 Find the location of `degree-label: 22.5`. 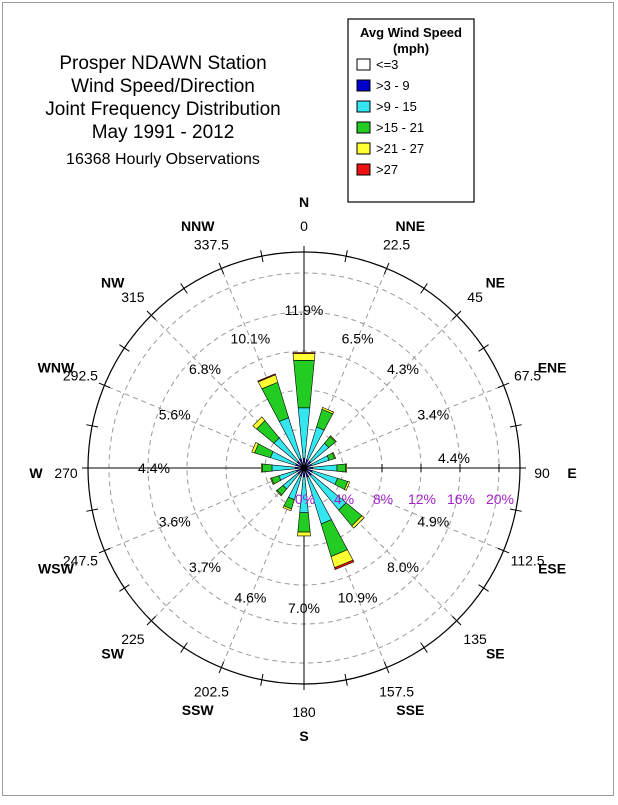

degree-label: 22.5 is located at coordinates (396, 244).